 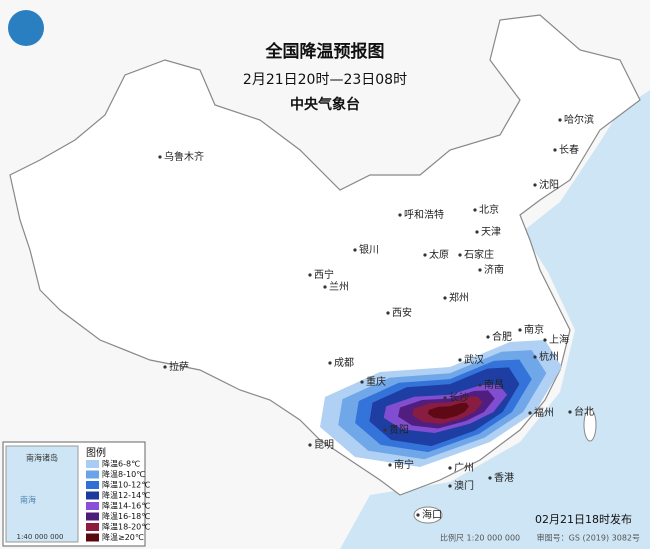 I want to click on city-label: 澳门, so click(x=464, y=485).